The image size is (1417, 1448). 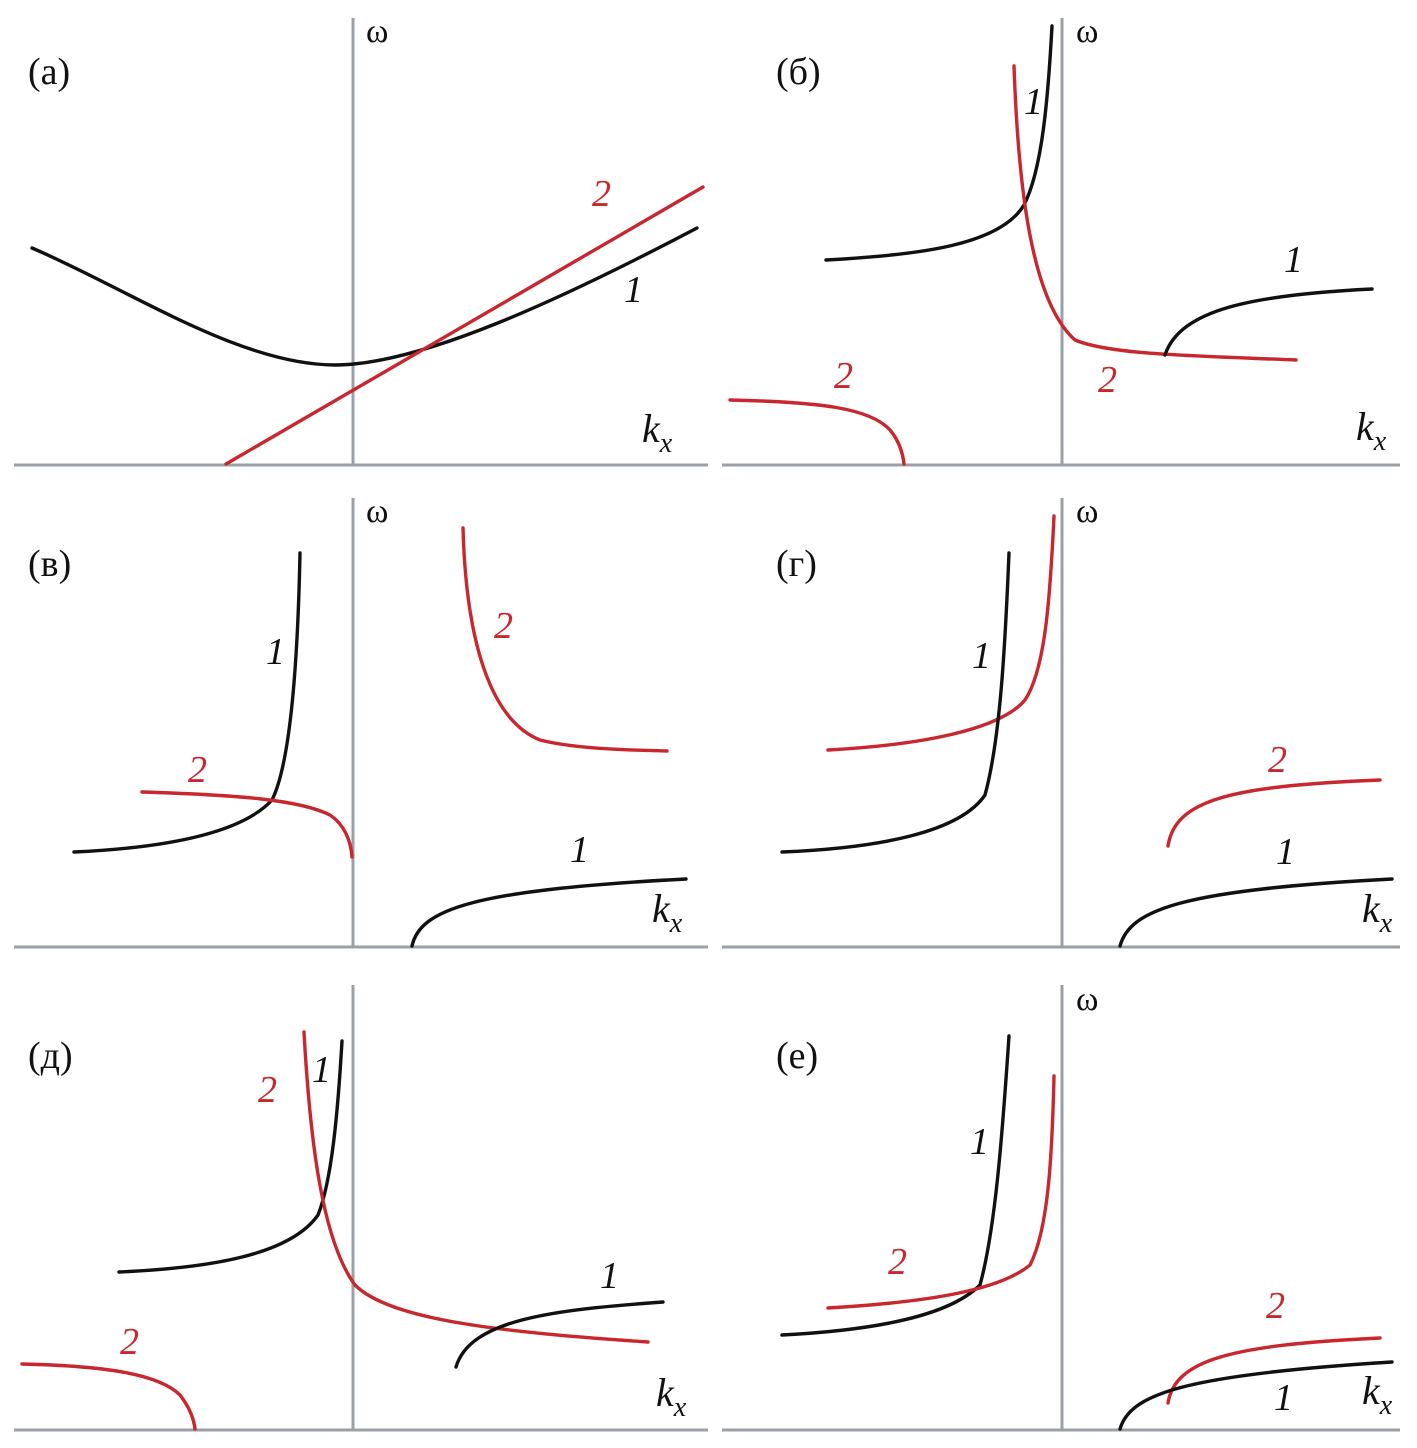 What do you see at coordinates (797, 1056) in the screenshot?
I see `panel-label: (е)` at bounding box center [797, 1056].